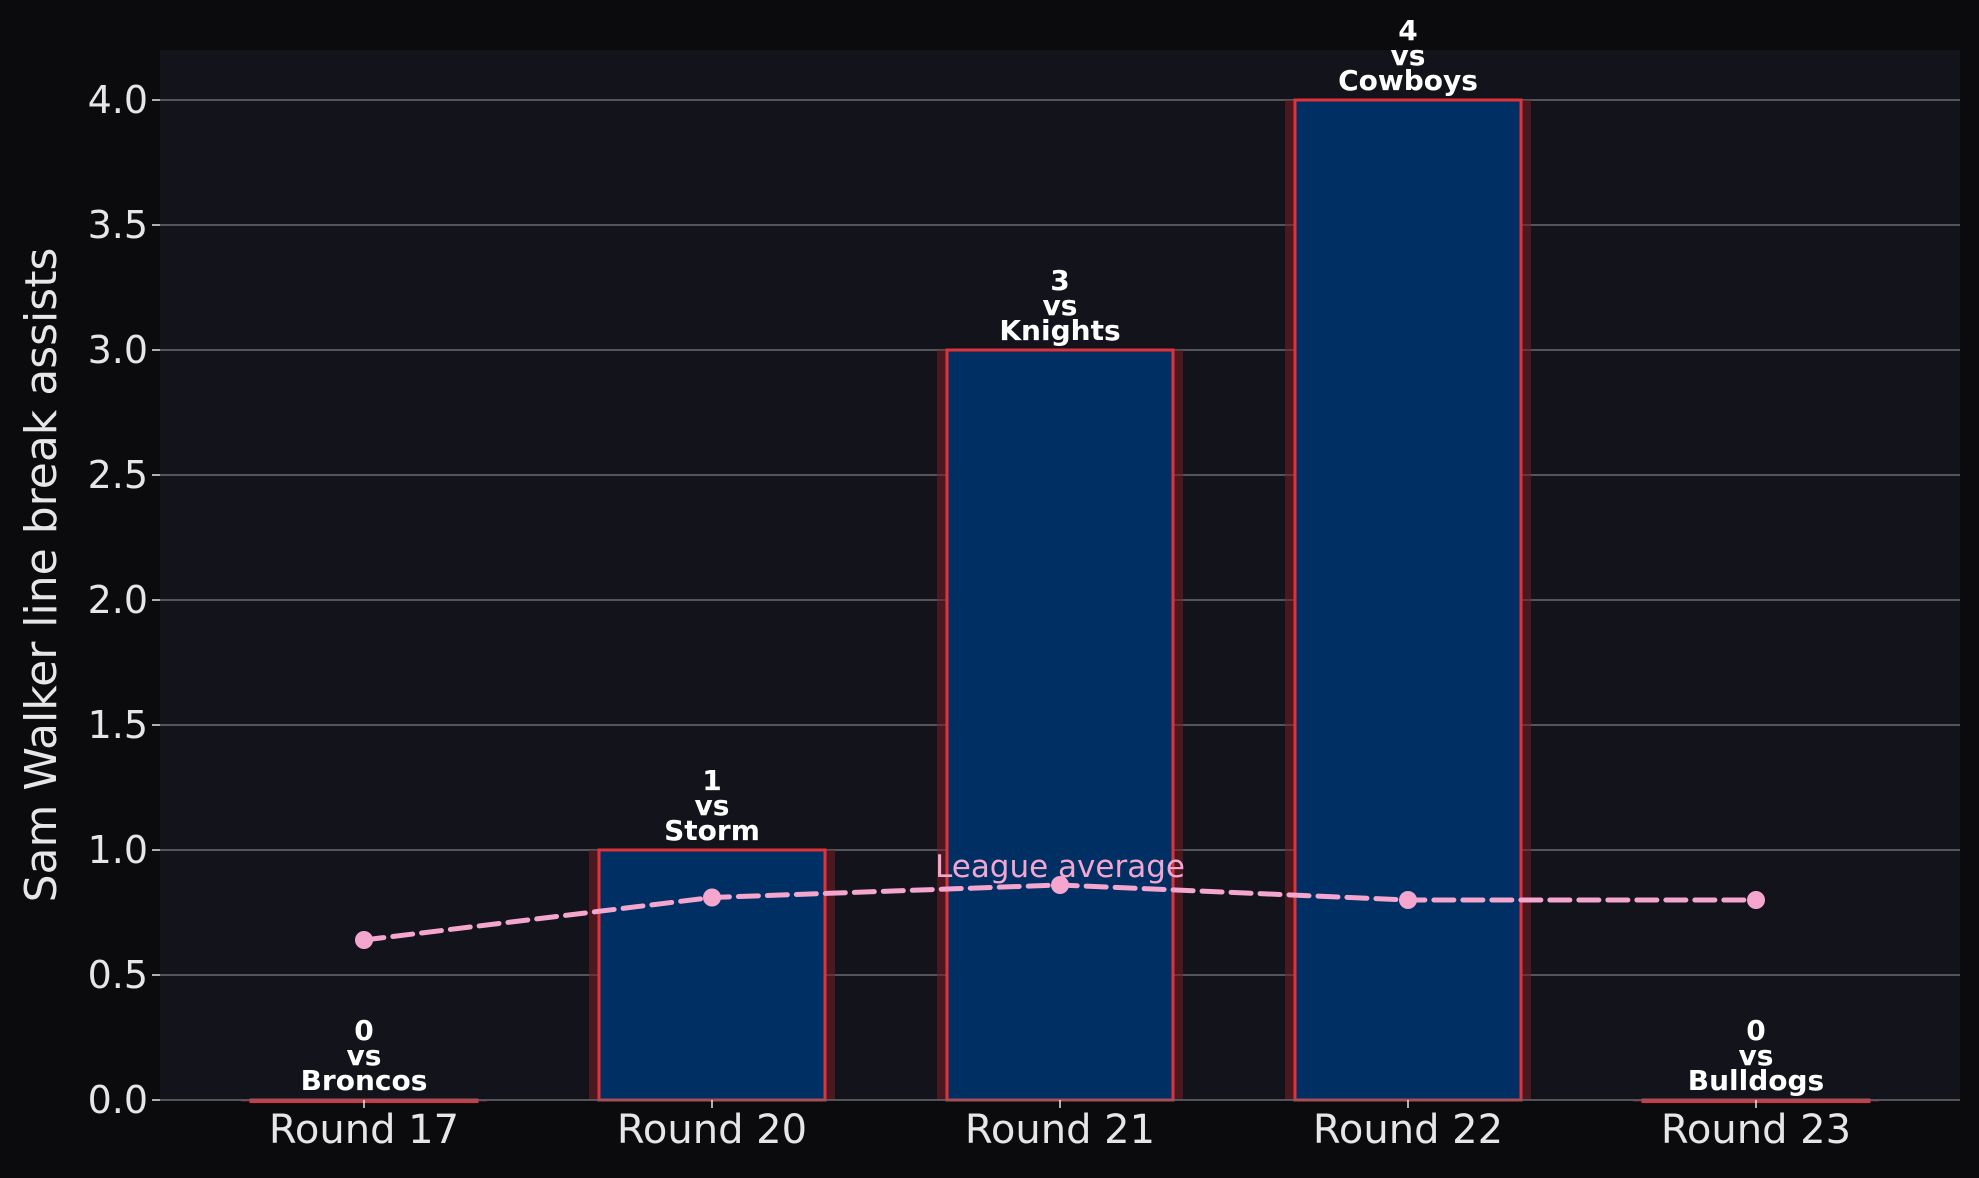 This screenshot has height=1178, width=1979. I want to click on y-tick-label: 0.5, so click(118, 975).